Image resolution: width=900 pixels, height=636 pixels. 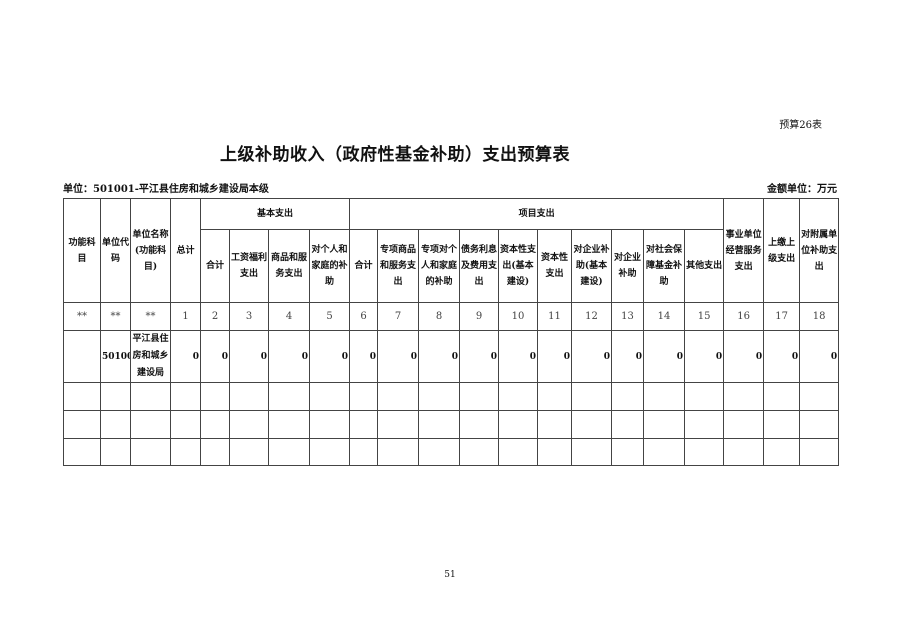 I want to click on header-basic-col: 对个人和家庭的补助, so click(x=329, y=266).